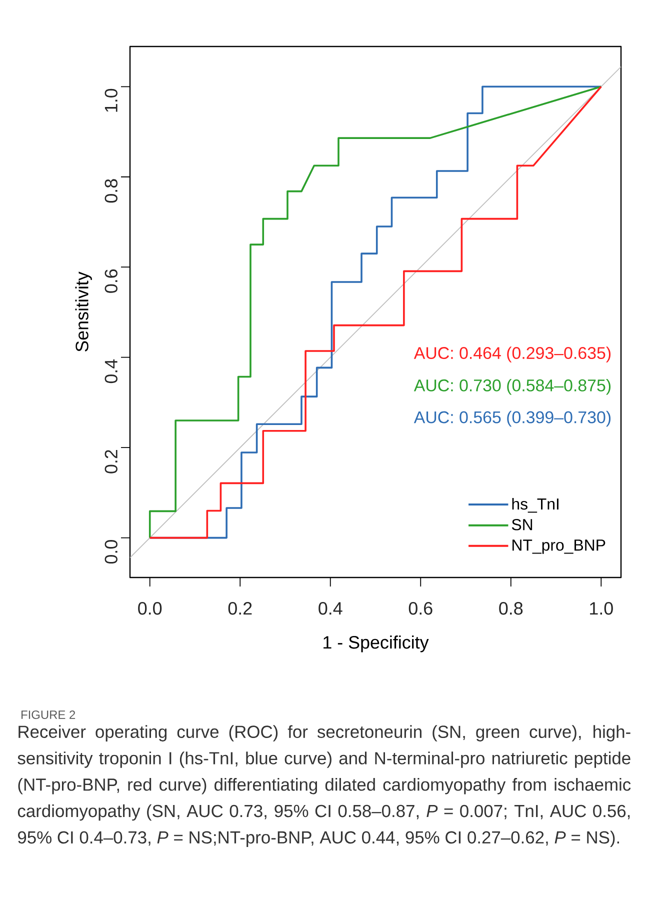 This screenshot has width=648, height=913. I want to click on y-tick-label: 0.6, so click(111, 281).